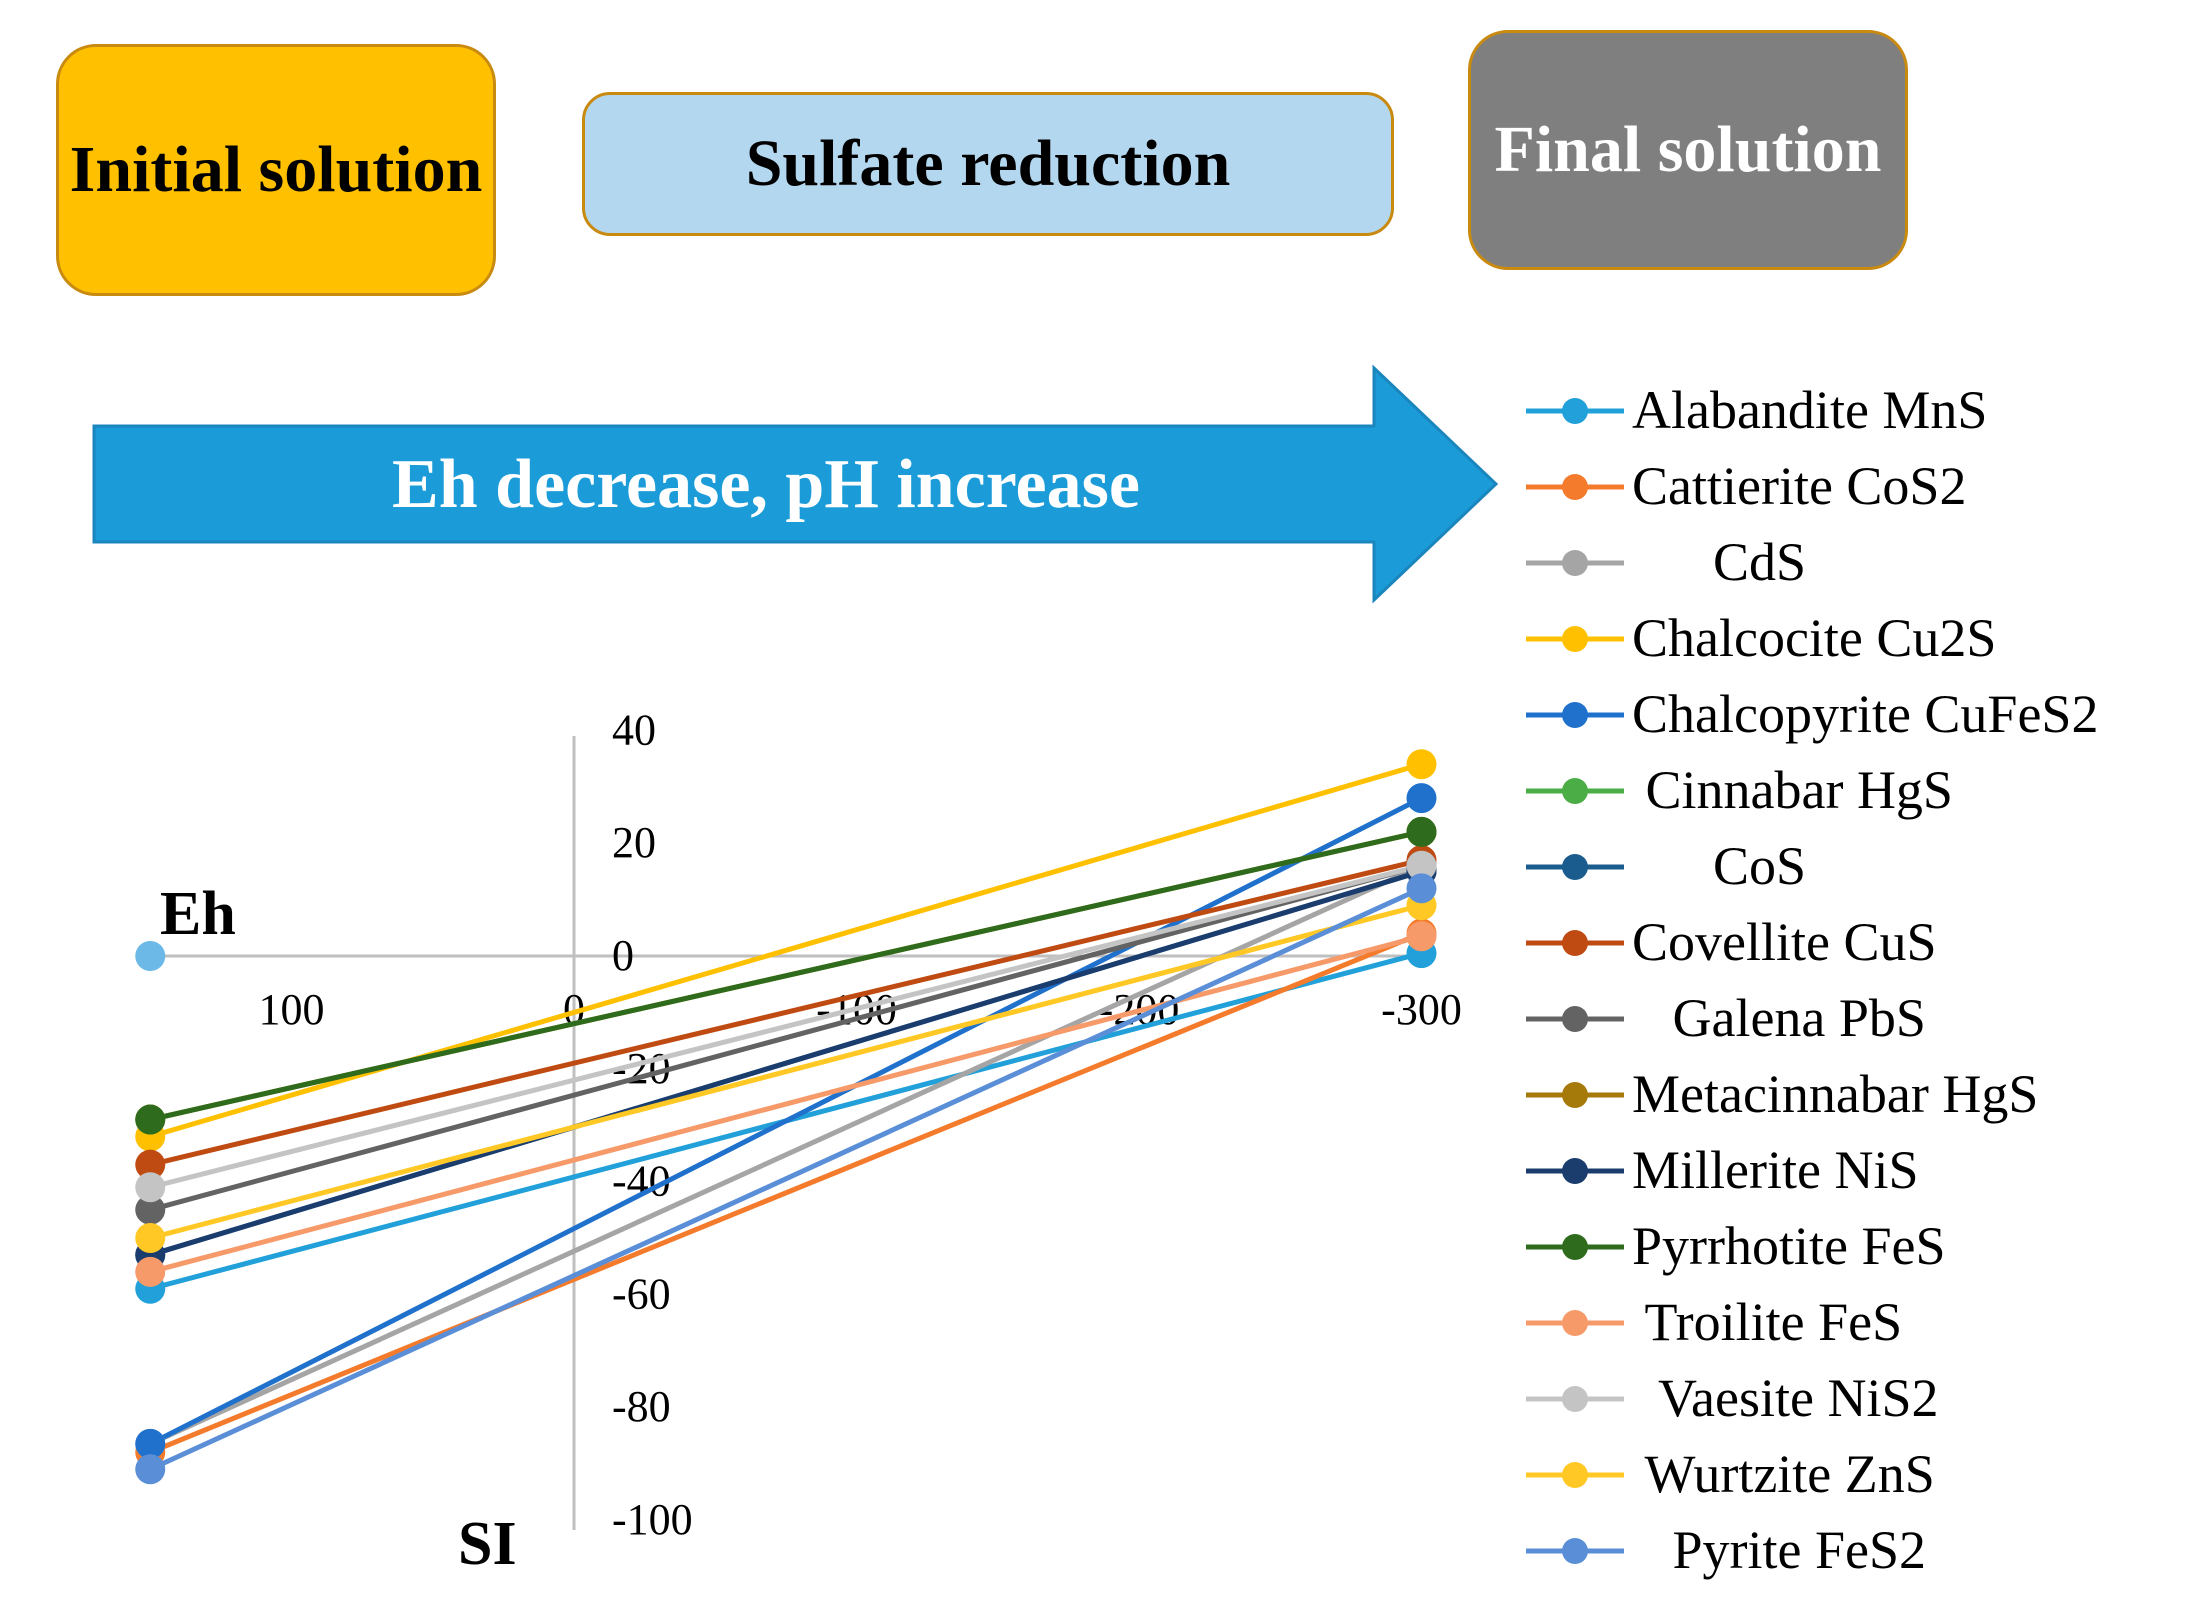 The height and width of the screenshot is (1603, 2201). Describe the element at coordinates (1799, 486) in the screenshot. I see `legend-label: Cattierite CoS2` at that location.